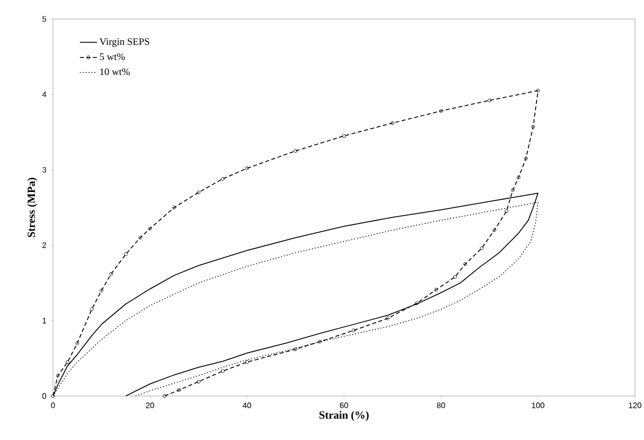 The height and width of the screenshot is (440, 644). I want to click on legend-label: 10 wt%, so click(115, 72).